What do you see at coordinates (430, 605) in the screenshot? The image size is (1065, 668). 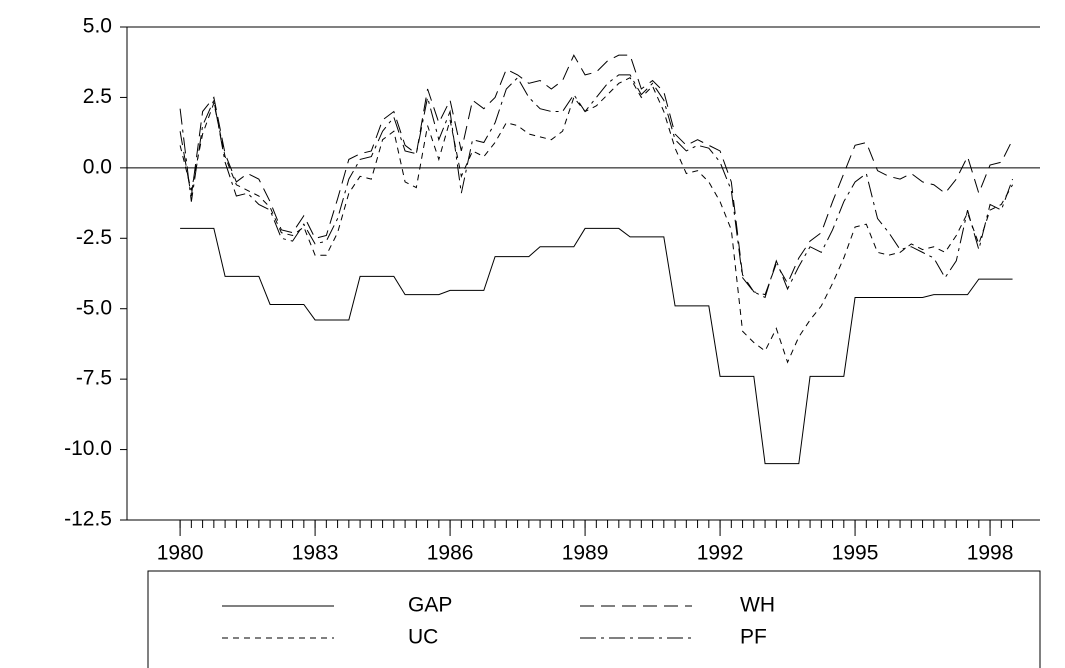 I see `legend-label: GAP` at bounding box center [430, 605].